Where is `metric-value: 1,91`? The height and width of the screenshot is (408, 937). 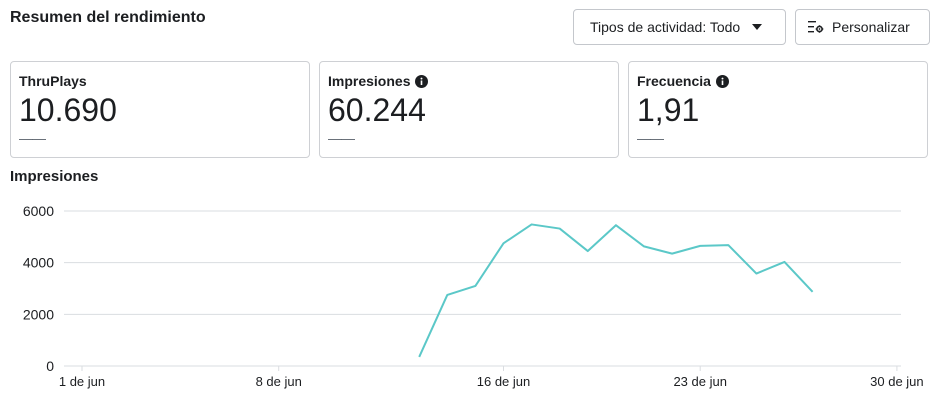
metric-value: 1,91 is located at coordinates (668, 110).